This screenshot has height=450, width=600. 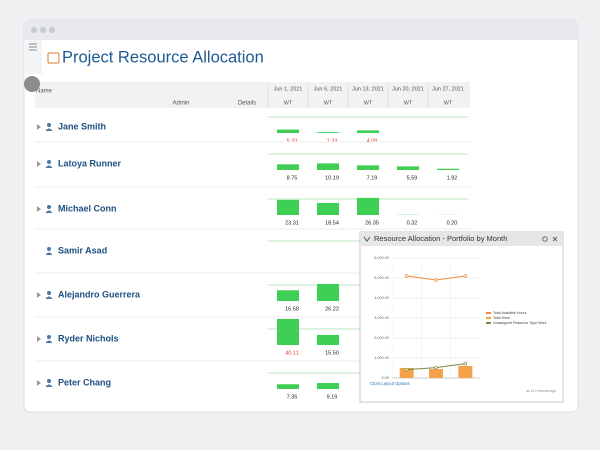 What do you see at coordinates (501, 318) in the screenshot?
I see `legend-label: Total Work` at bounding box center [501, 318].